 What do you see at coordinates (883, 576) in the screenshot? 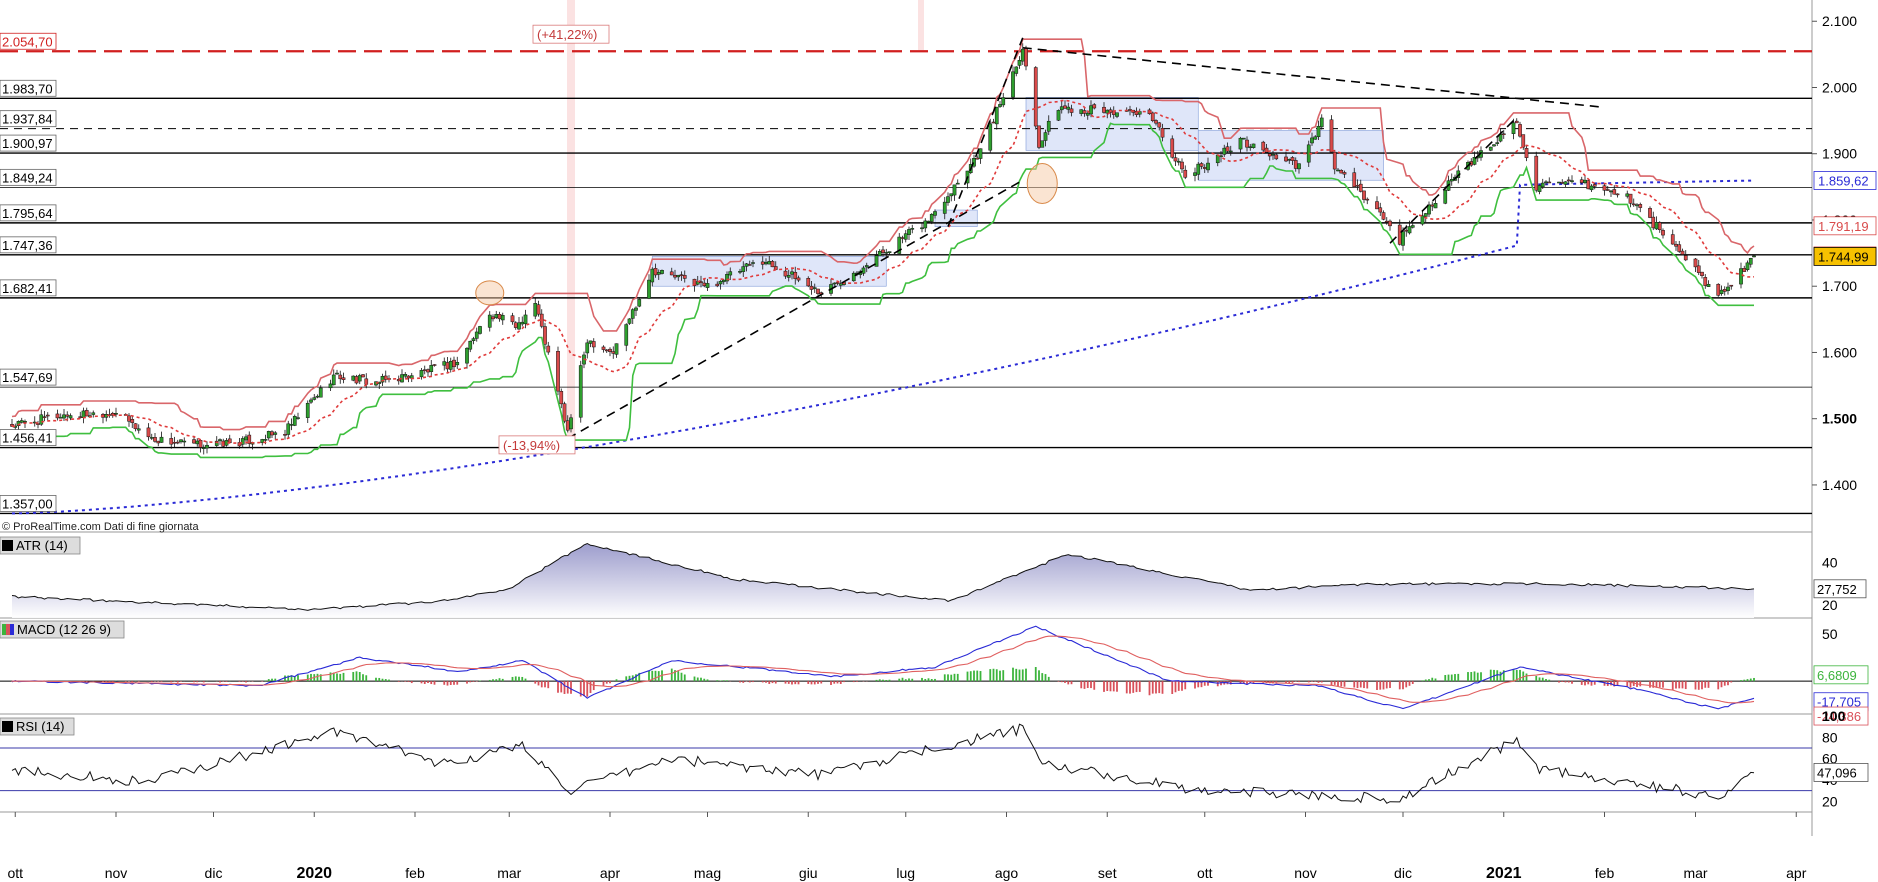
I see `atr-line` at bounding box center [883, 576].